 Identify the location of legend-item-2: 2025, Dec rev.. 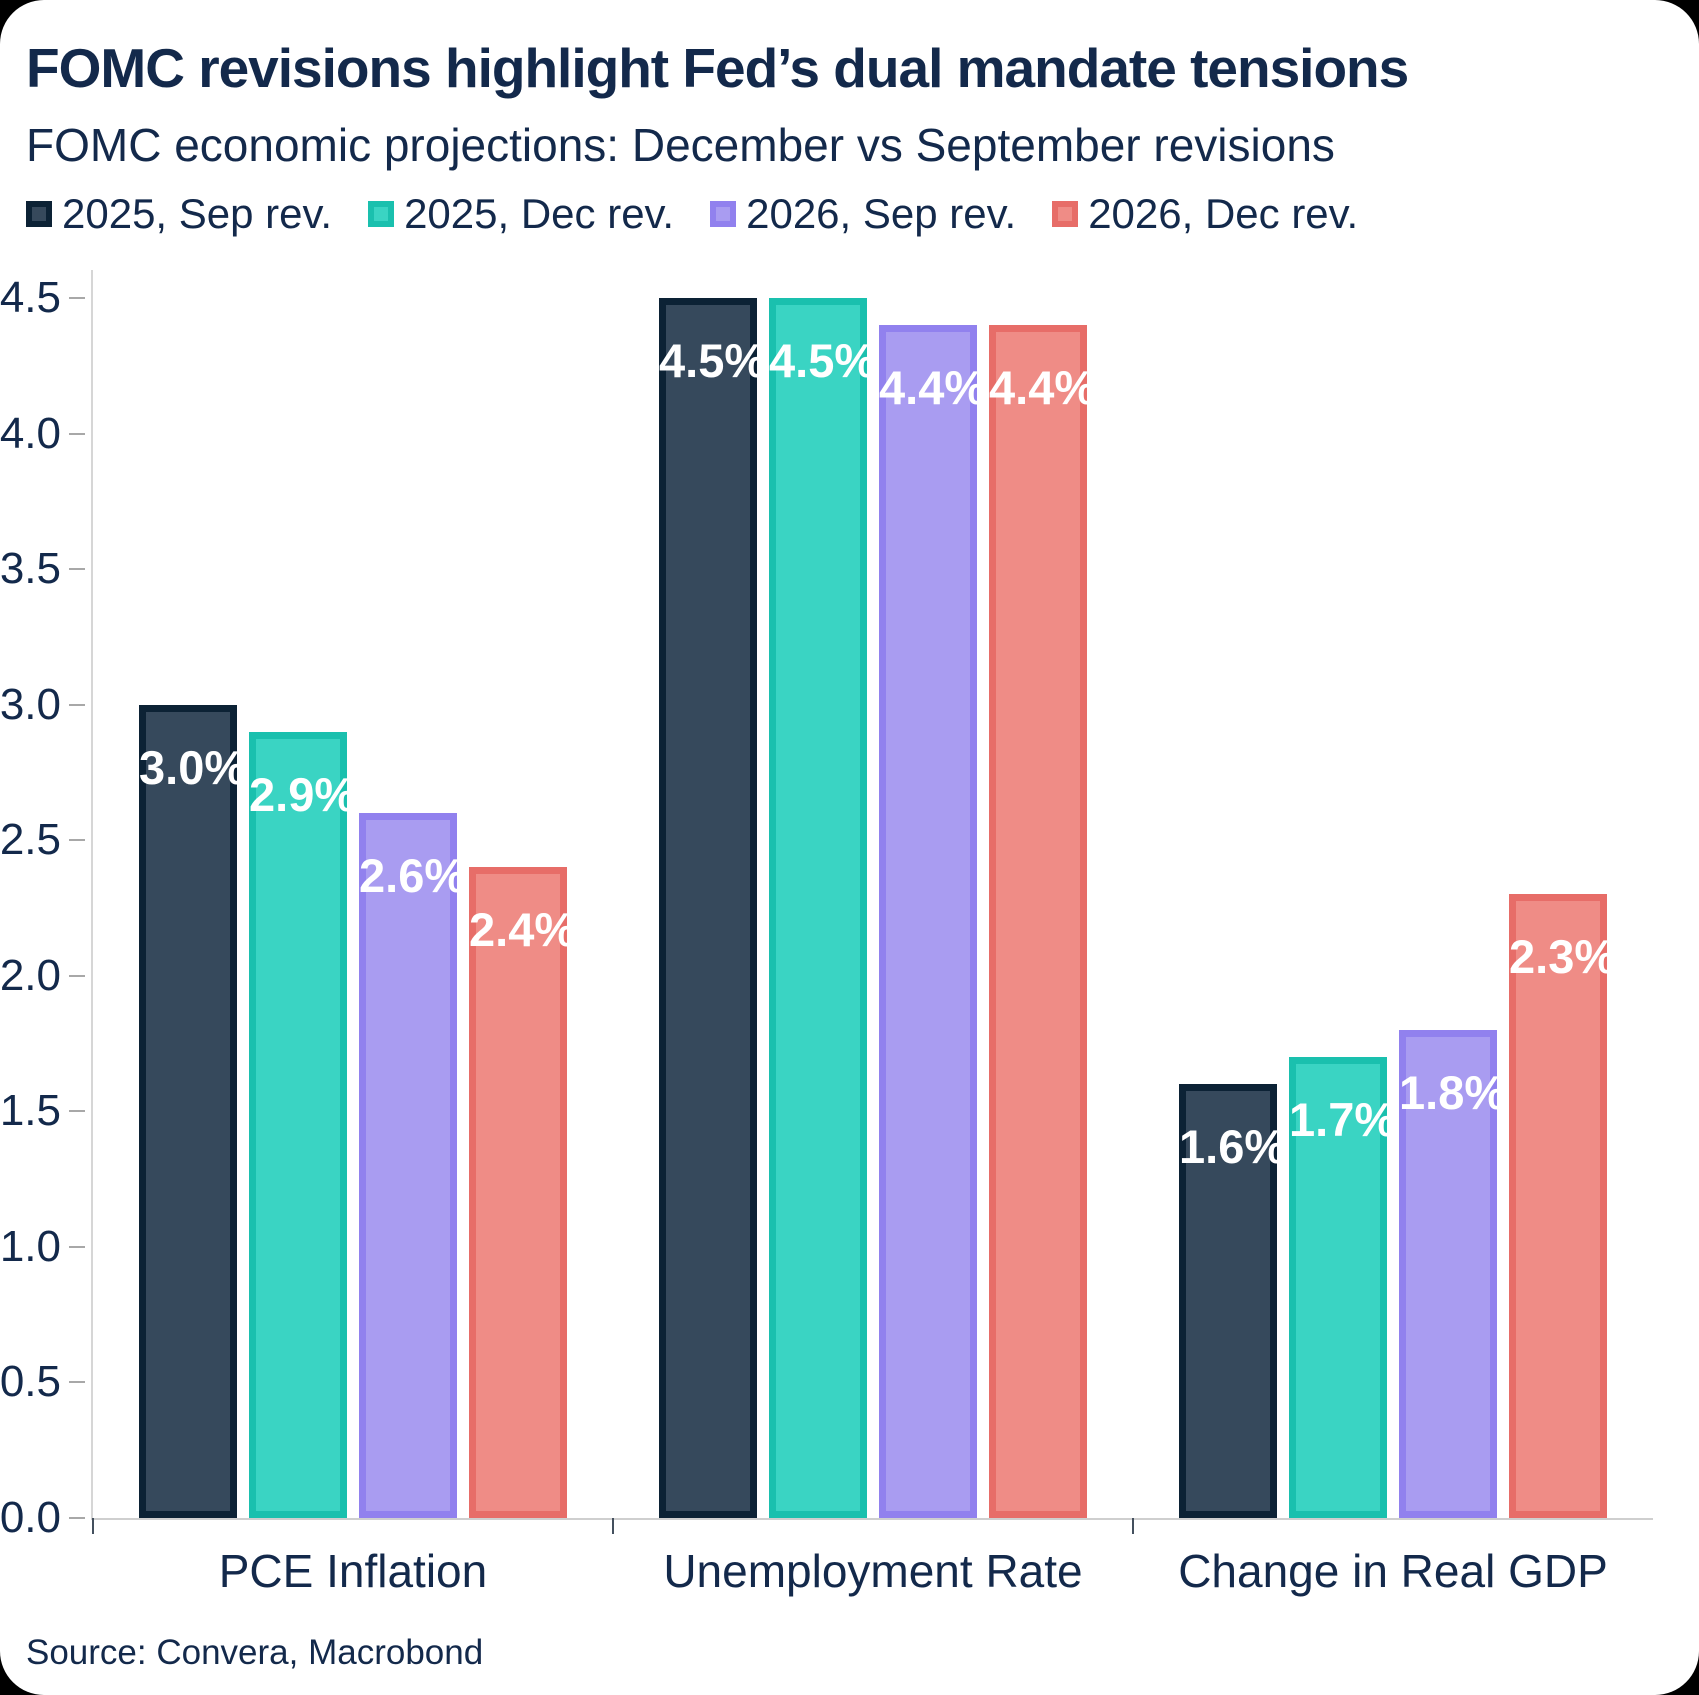
(521, 214).